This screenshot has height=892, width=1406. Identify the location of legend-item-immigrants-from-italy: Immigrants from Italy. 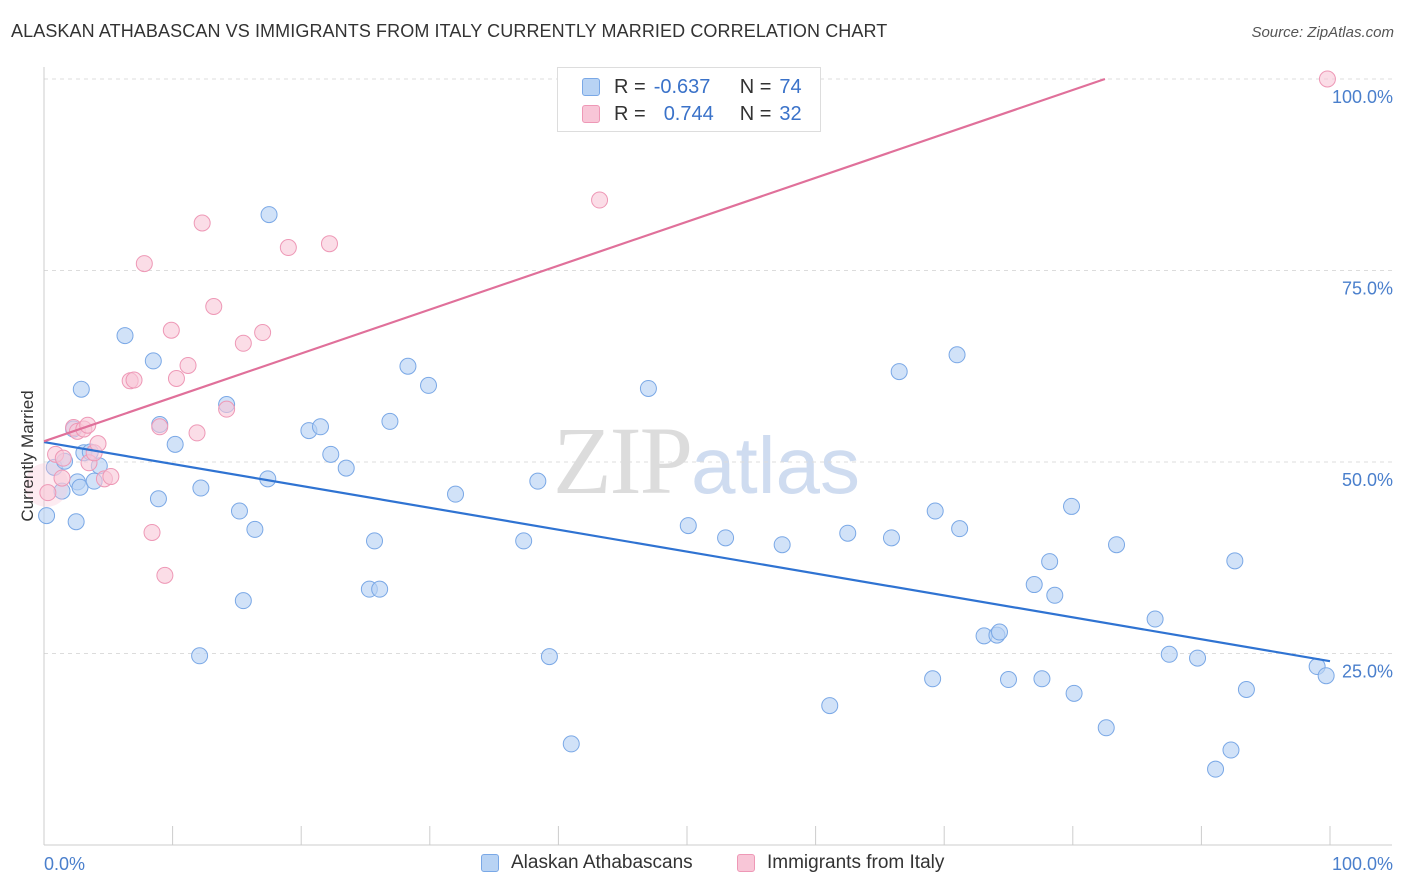
(840, 863).